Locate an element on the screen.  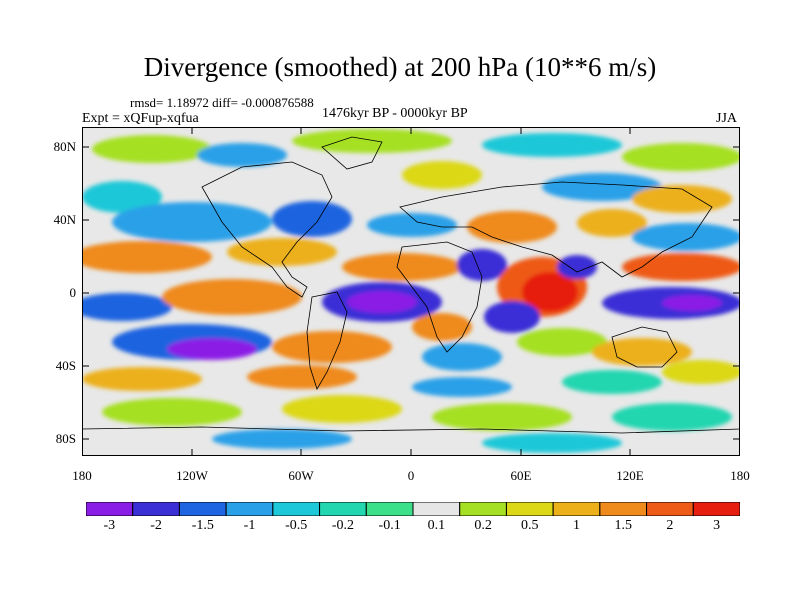
lon-label-120e: 120E is located at coordinates (630, 475).